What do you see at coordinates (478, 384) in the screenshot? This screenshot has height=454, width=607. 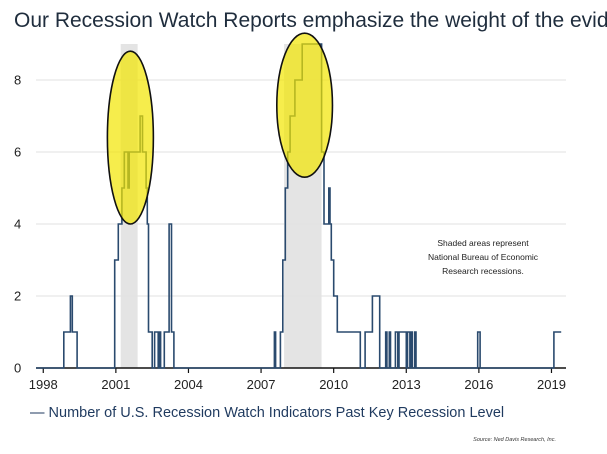 I see `x-tick-label-2016: 2016` at bounding box center [478, 384].